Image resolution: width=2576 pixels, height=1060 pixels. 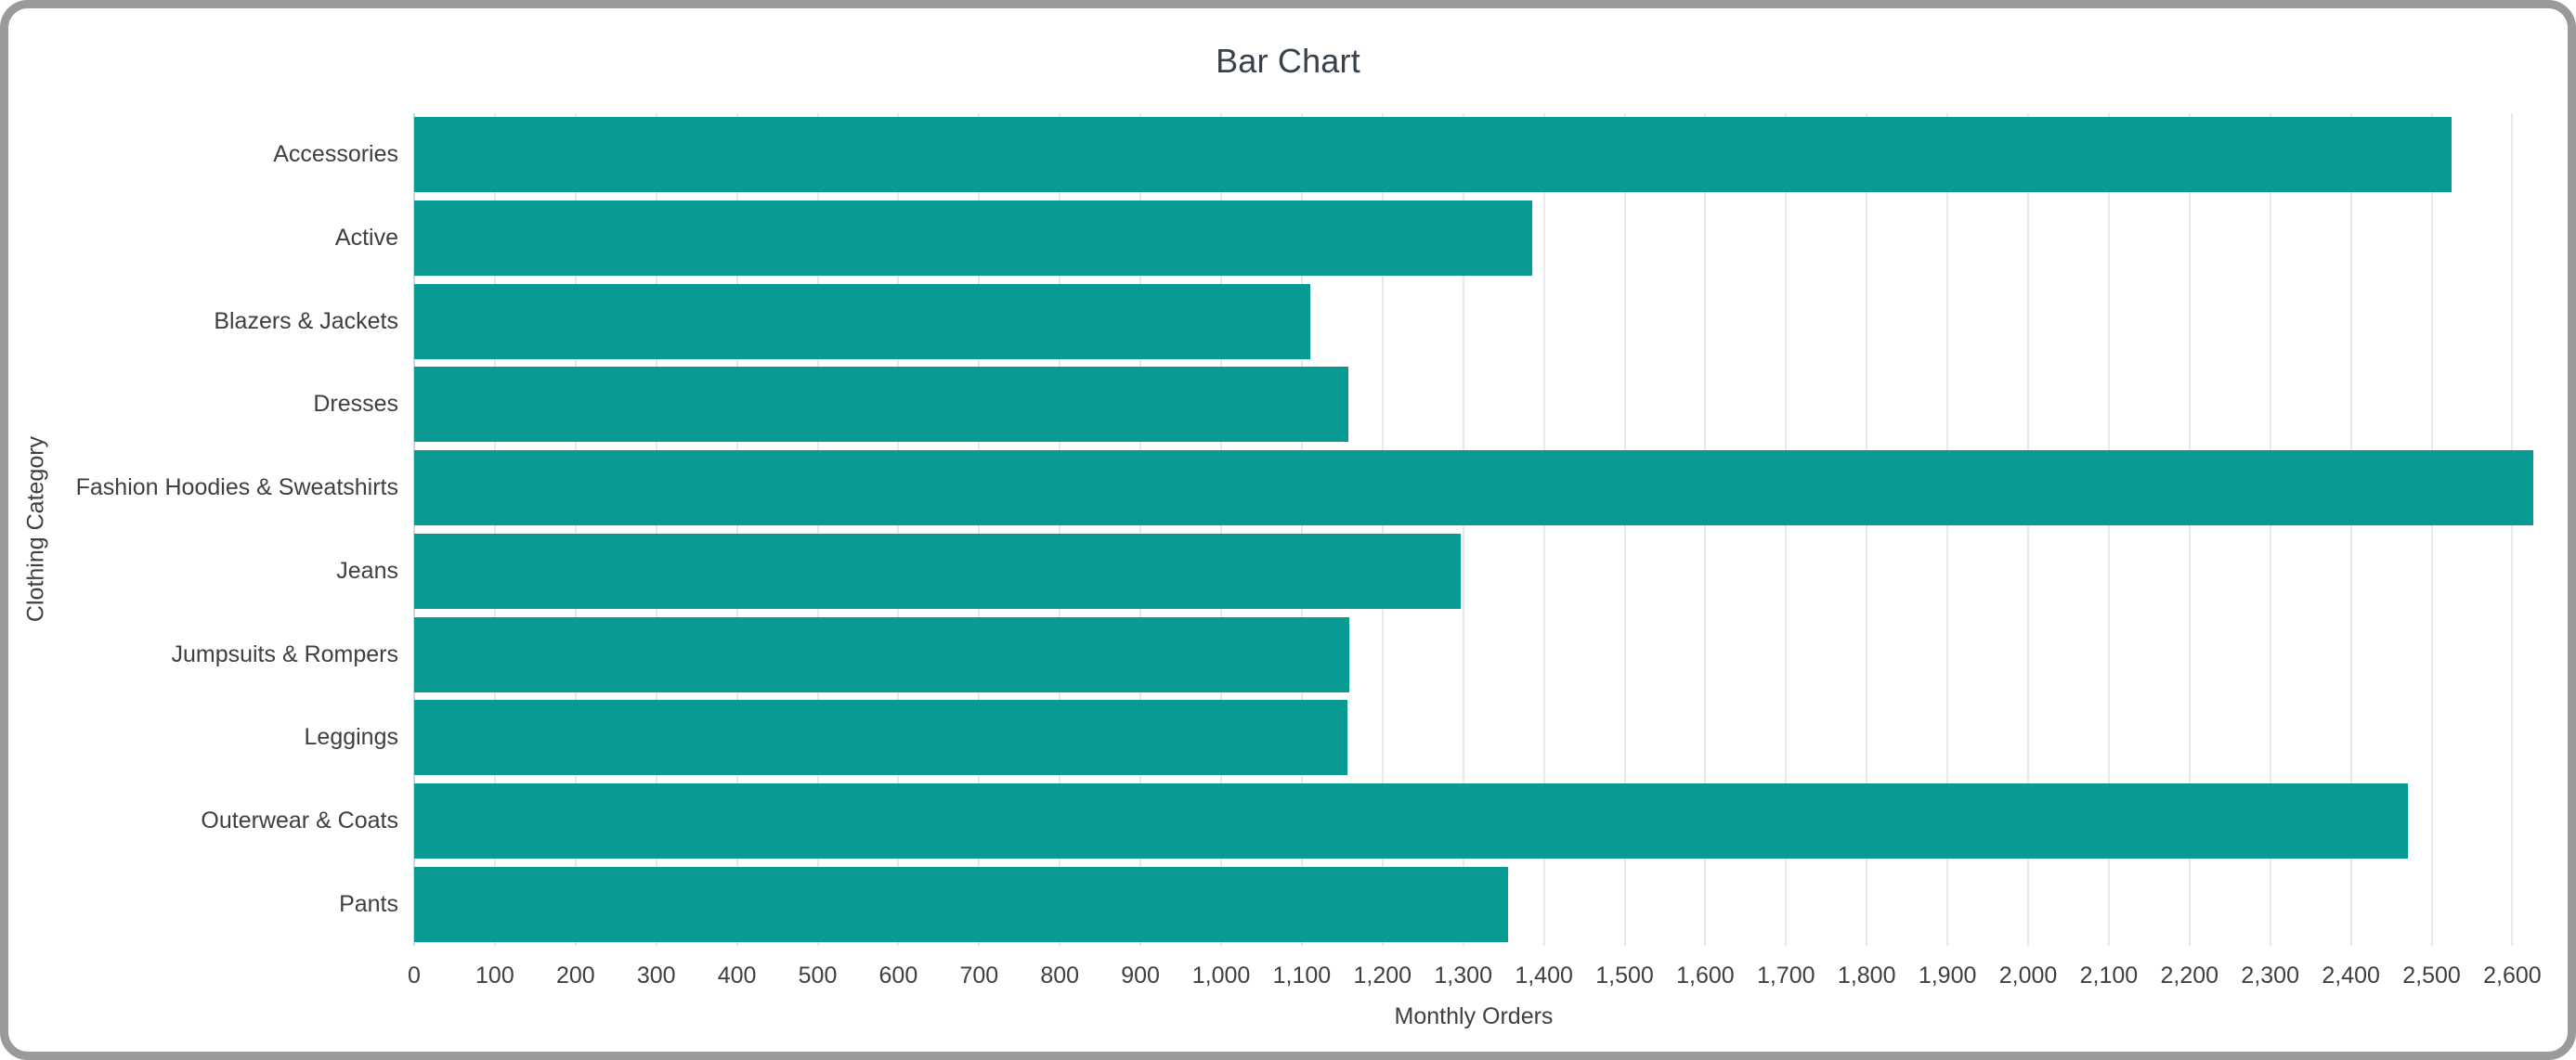 What do you see at coordinates (1474, 1016) in the screenshot?
I see `x-axis-title: Monthly Orders` at bounding box center [1474, 1016].